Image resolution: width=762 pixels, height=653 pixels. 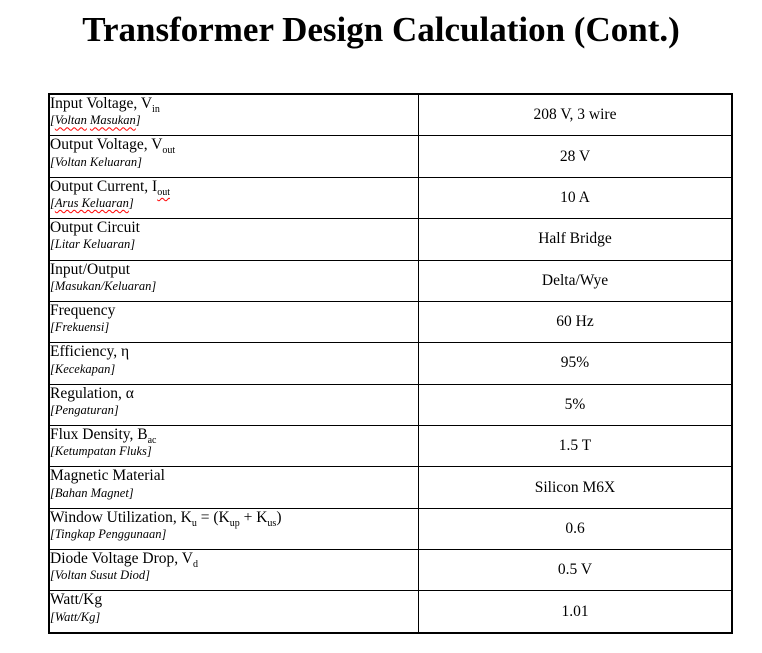 What do you see at coordinates (234, 228) in the screenshot?
I see `parameter-label: Output Circuit` at bounding box center [234, 228].